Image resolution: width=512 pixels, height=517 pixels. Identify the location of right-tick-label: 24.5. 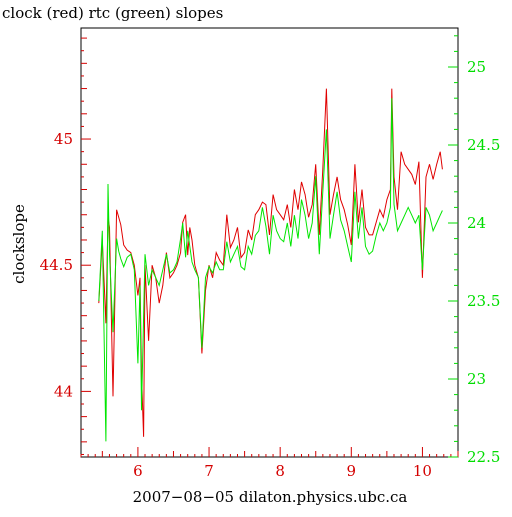
(483, 145).